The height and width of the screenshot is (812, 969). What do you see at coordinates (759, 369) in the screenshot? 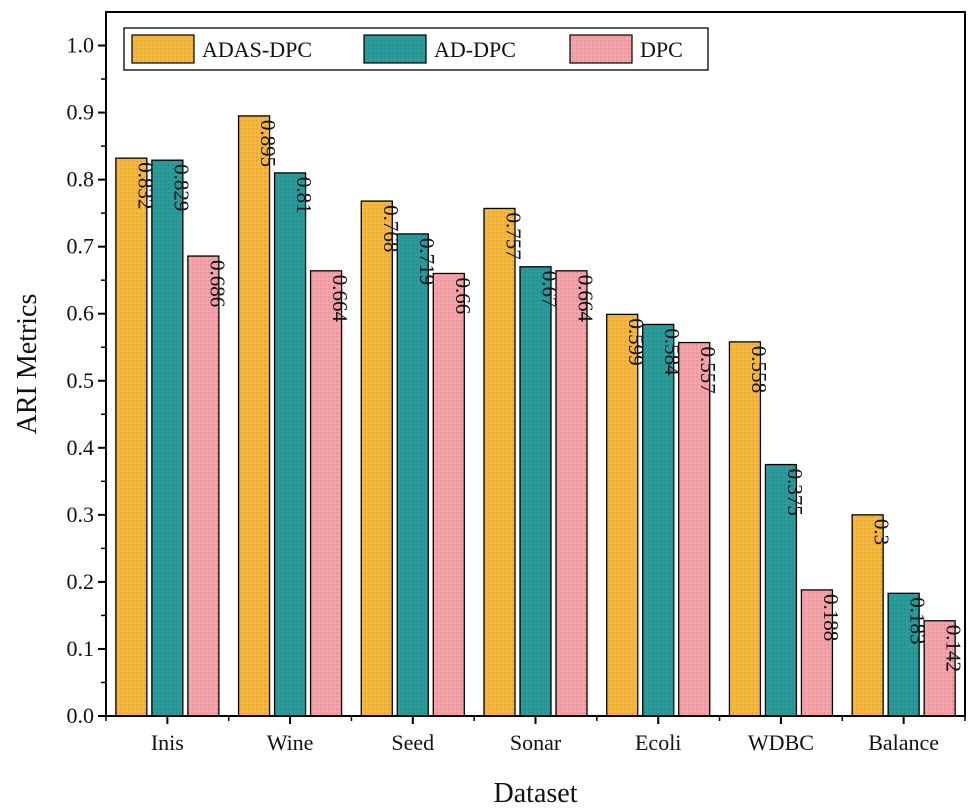
I see `bar-value-label: 0.558` at bounding box center [759, 369].